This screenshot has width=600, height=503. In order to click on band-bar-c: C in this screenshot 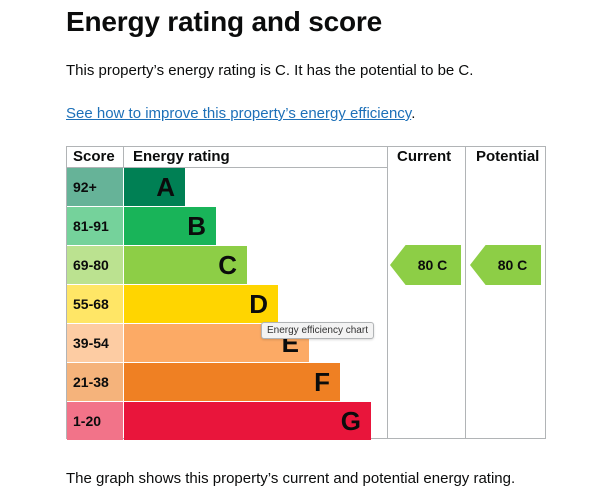, I will do `click(185, 265)`.